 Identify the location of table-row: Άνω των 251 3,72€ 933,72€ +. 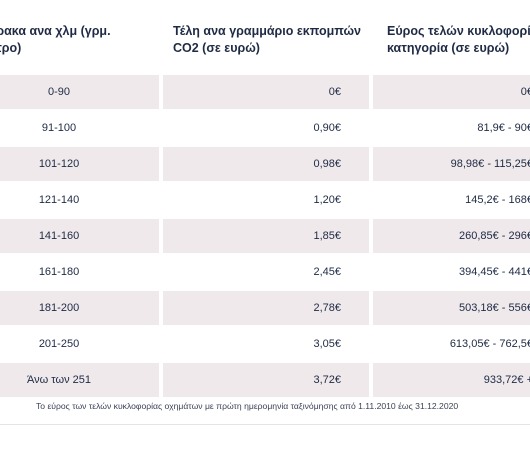
(265, 379).